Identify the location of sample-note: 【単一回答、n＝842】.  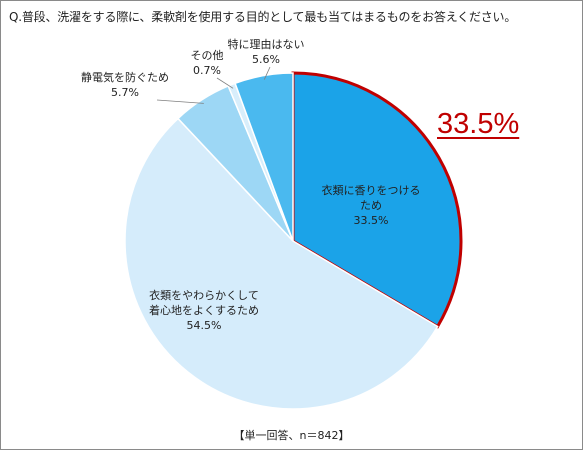
(291, 435).